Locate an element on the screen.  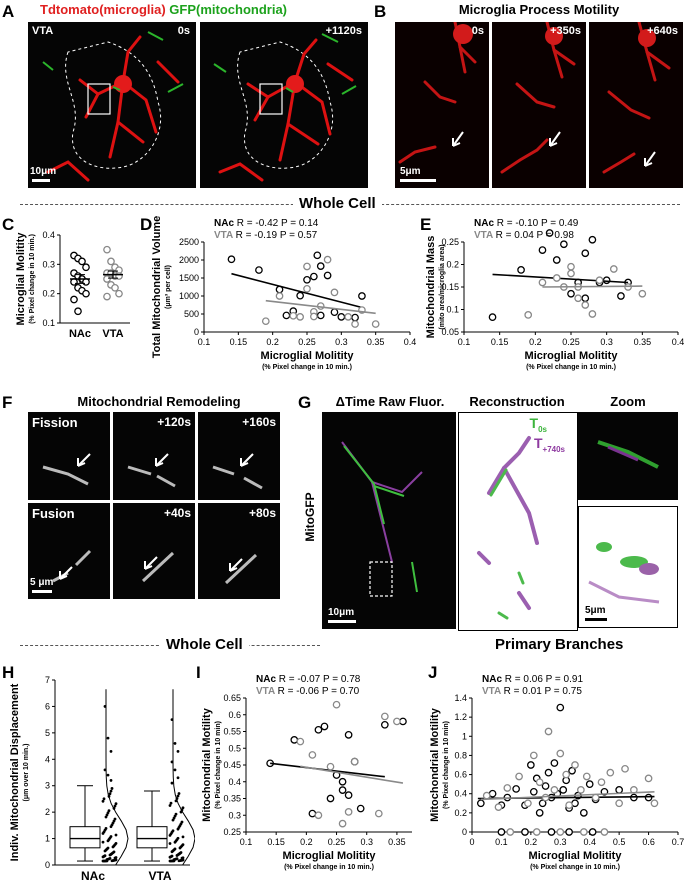
panel-label-e: E is located at coordinates (426, 224).